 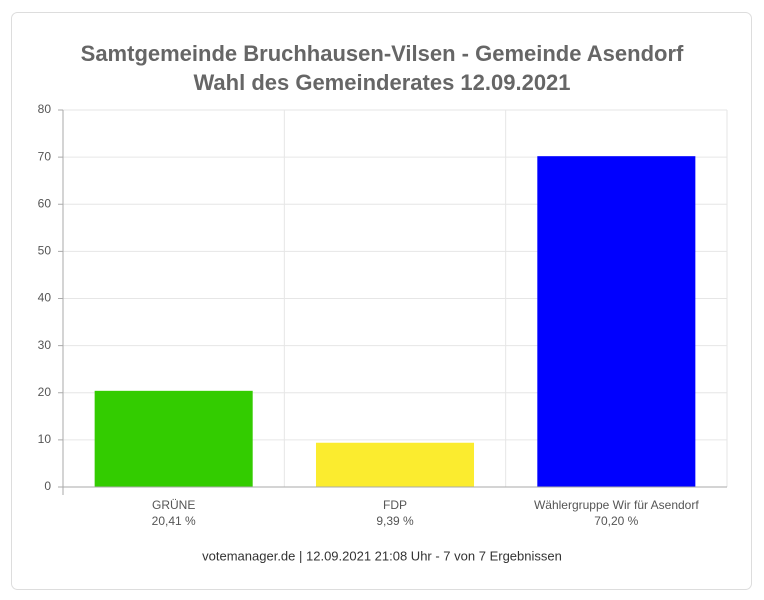 What do you see at coordinates (45, 156) in the screenshot?
I see `y-tick-label: 70` at bounding box center [45, 156].